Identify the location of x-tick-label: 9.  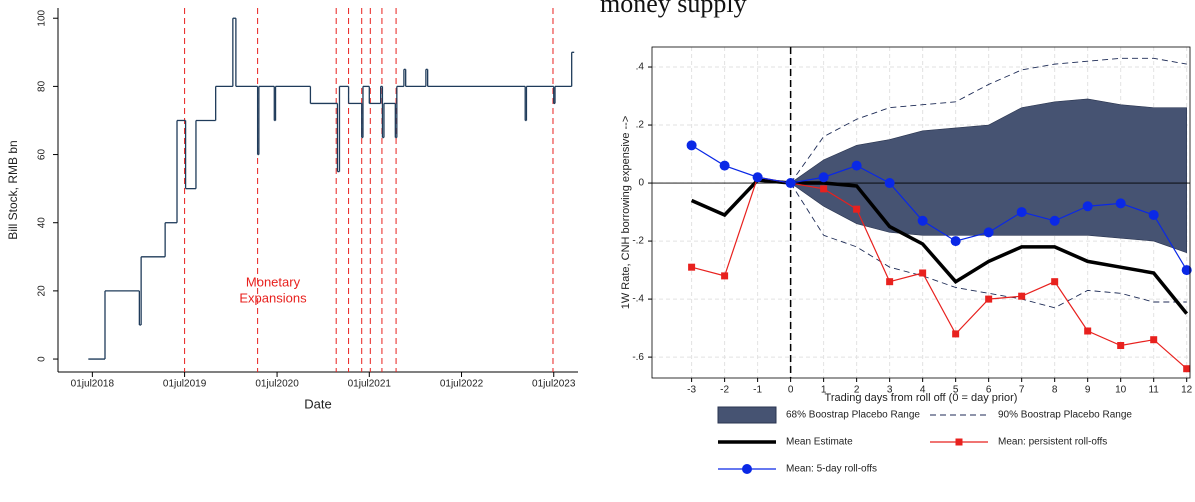
(1088, 390).